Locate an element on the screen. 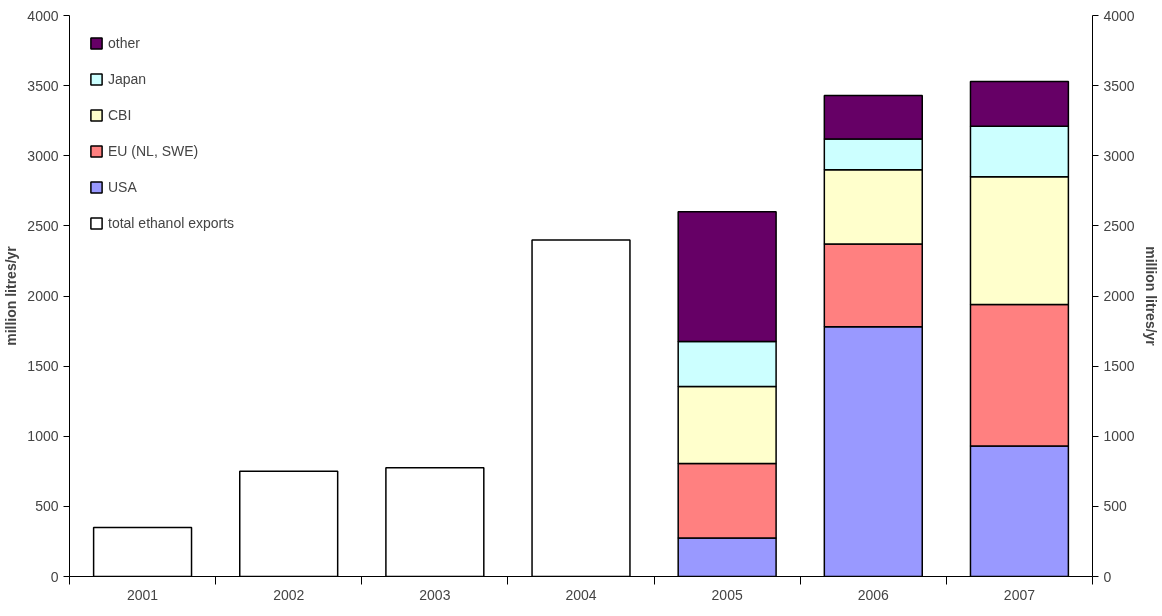 This screenshot has height=616, width=1162. y-tick-label: 1000 is located at coordinates (43, 436).